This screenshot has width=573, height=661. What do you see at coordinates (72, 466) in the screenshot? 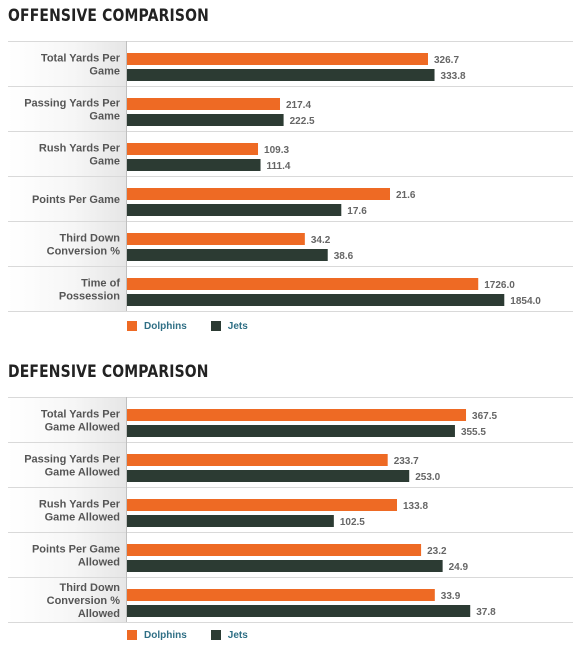
I see `category-label: Passing Yards Per Game Allowed` at bounding box center [72, 466].